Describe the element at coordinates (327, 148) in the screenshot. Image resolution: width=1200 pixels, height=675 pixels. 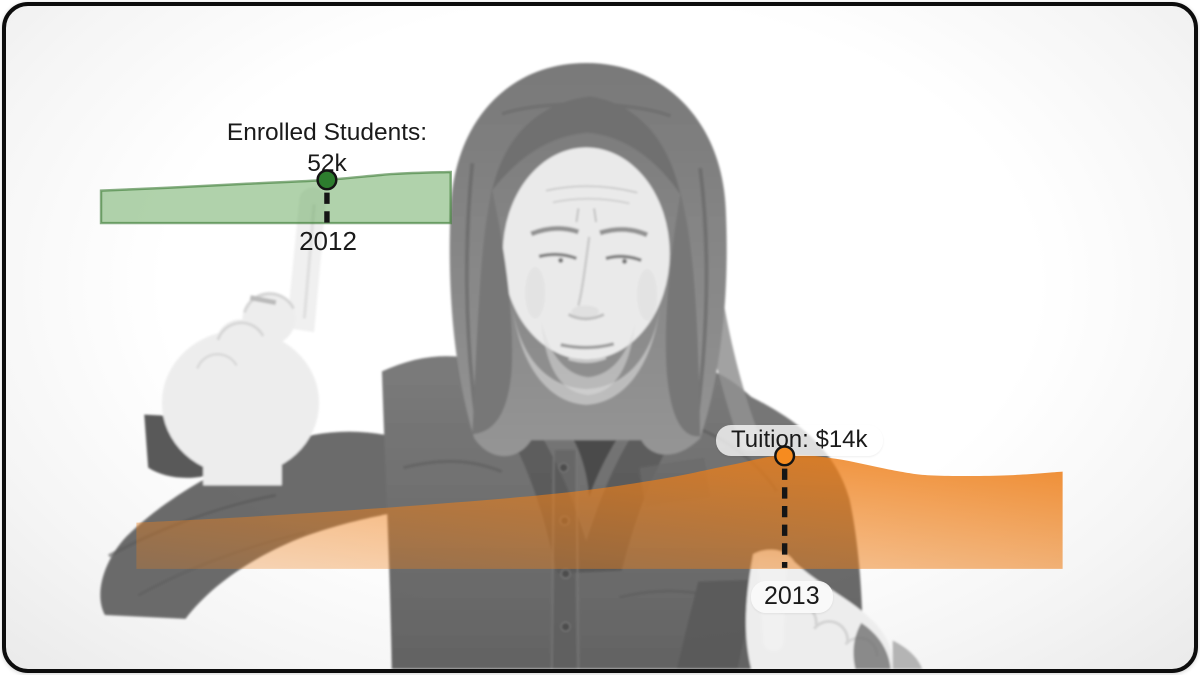
I see `enrolled-tooltip: Enrolled Students: 52k` at that location.